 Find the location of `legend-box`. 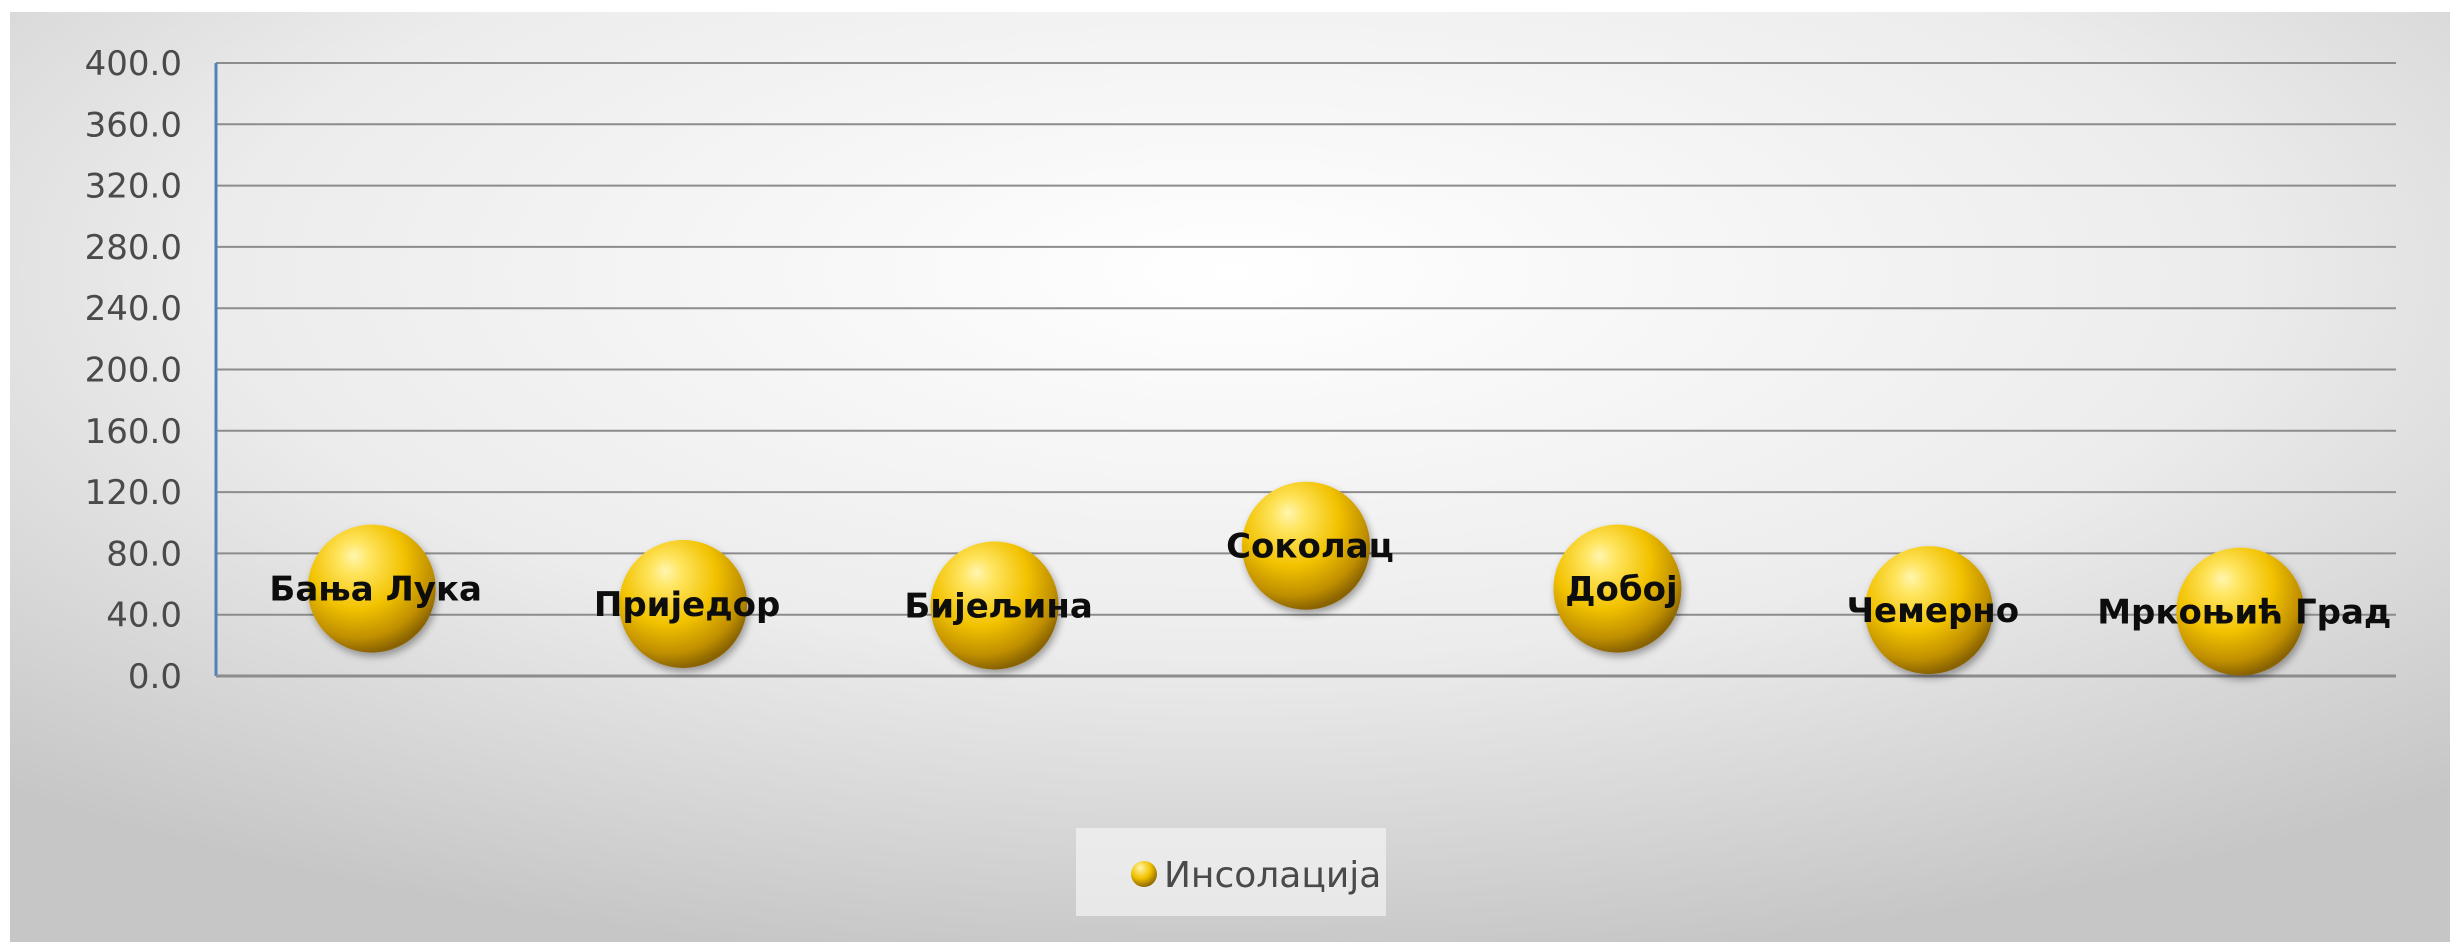

legend-box is located at coordinates (1231, 872).